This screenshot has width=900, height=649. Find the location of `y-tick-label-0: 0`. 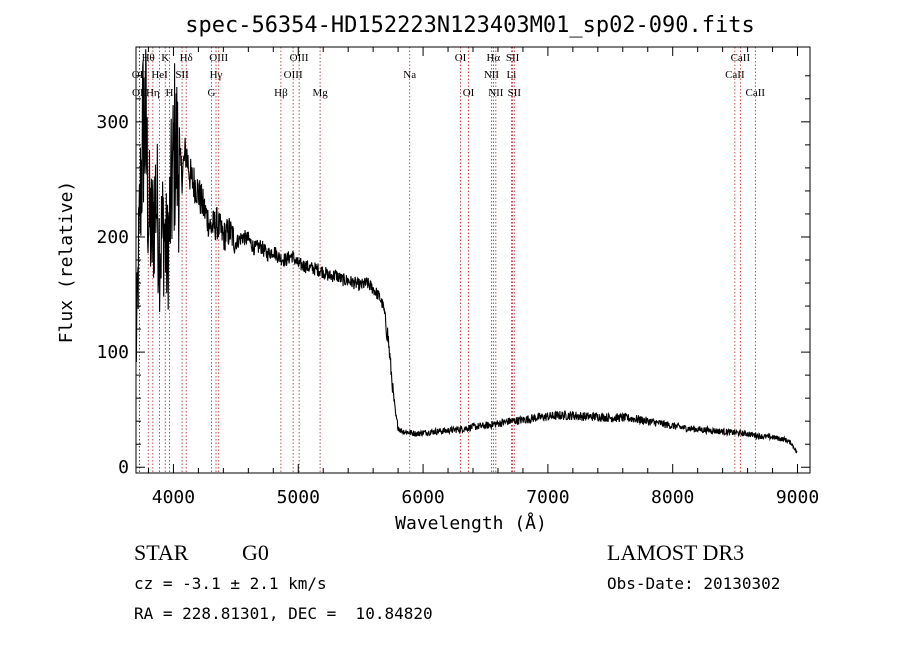

y-tick-label-0: 0 is located at coordinates (123, 467).